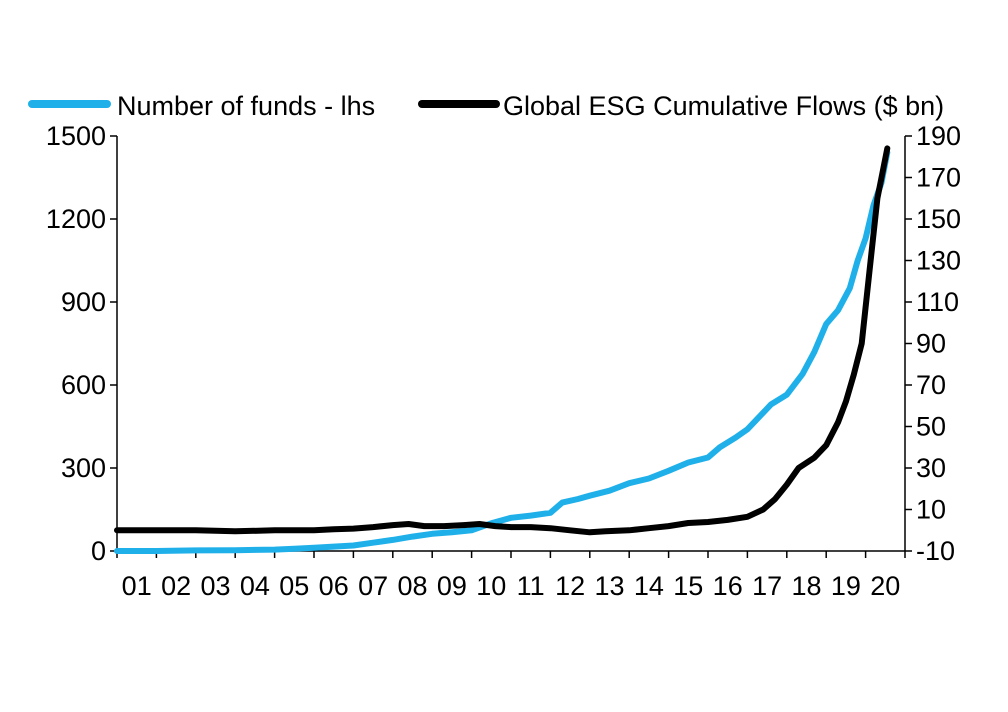  What do you see at coordinates (452, 586) in the screenshot?
I see `x-tick-label: 09` at bounding box center [452, 586].